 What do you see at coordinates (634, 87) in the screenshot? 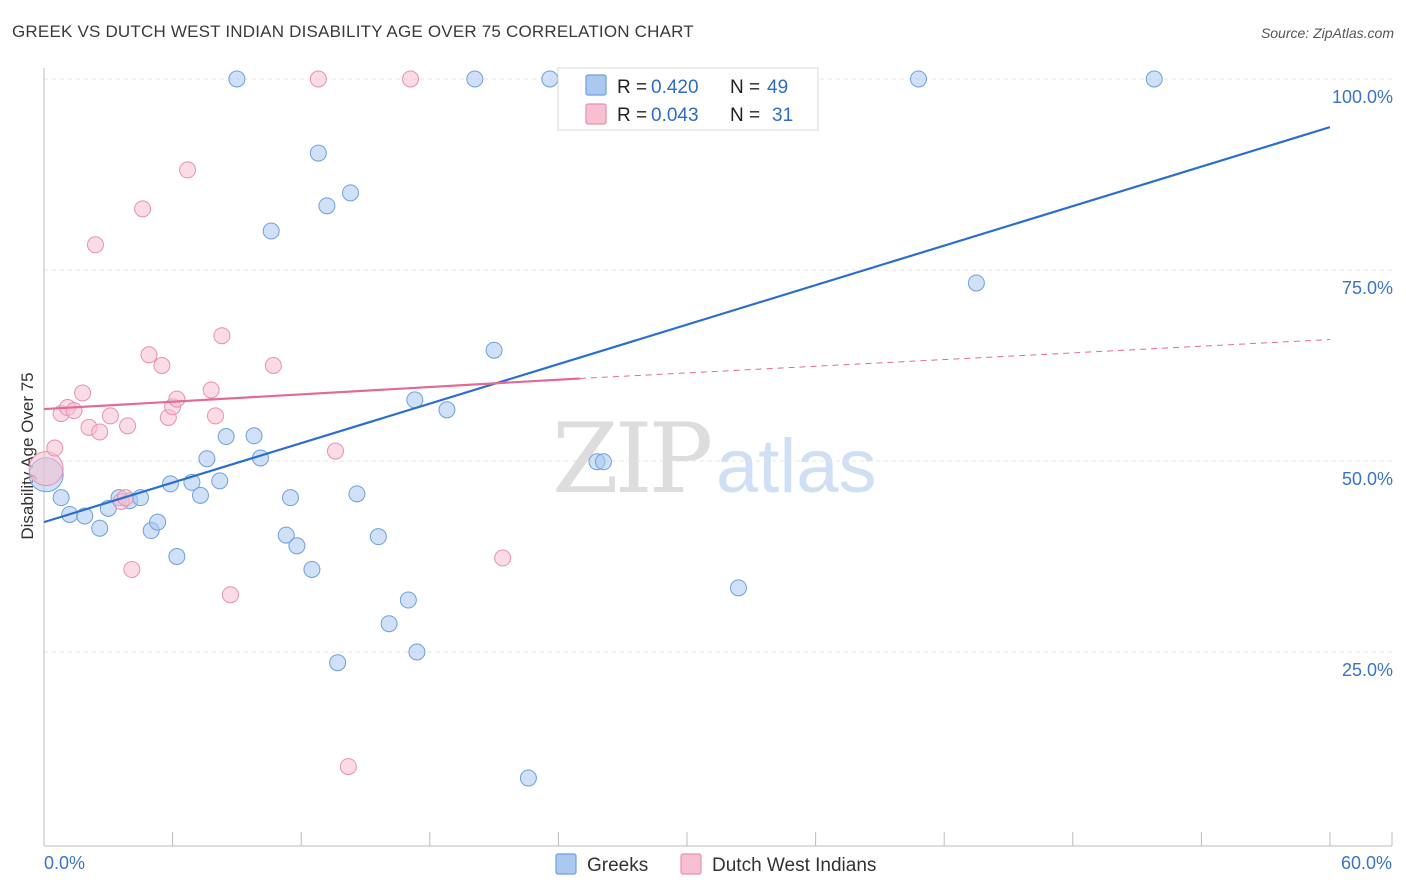
I see `legend-greeks-r-label: R =` at bounding box center [634, 87].